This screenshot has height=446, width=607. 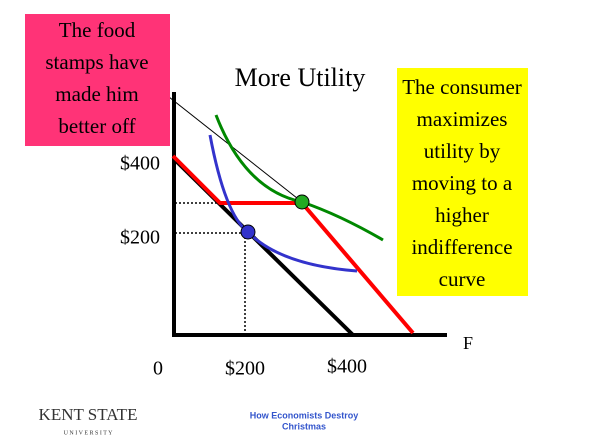 I want to click on box-text: utility by, so click(x=462, y=151).